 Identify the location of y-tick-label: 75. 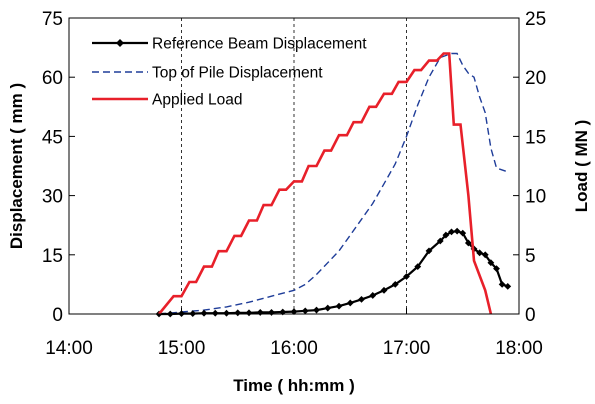
(52, 19).